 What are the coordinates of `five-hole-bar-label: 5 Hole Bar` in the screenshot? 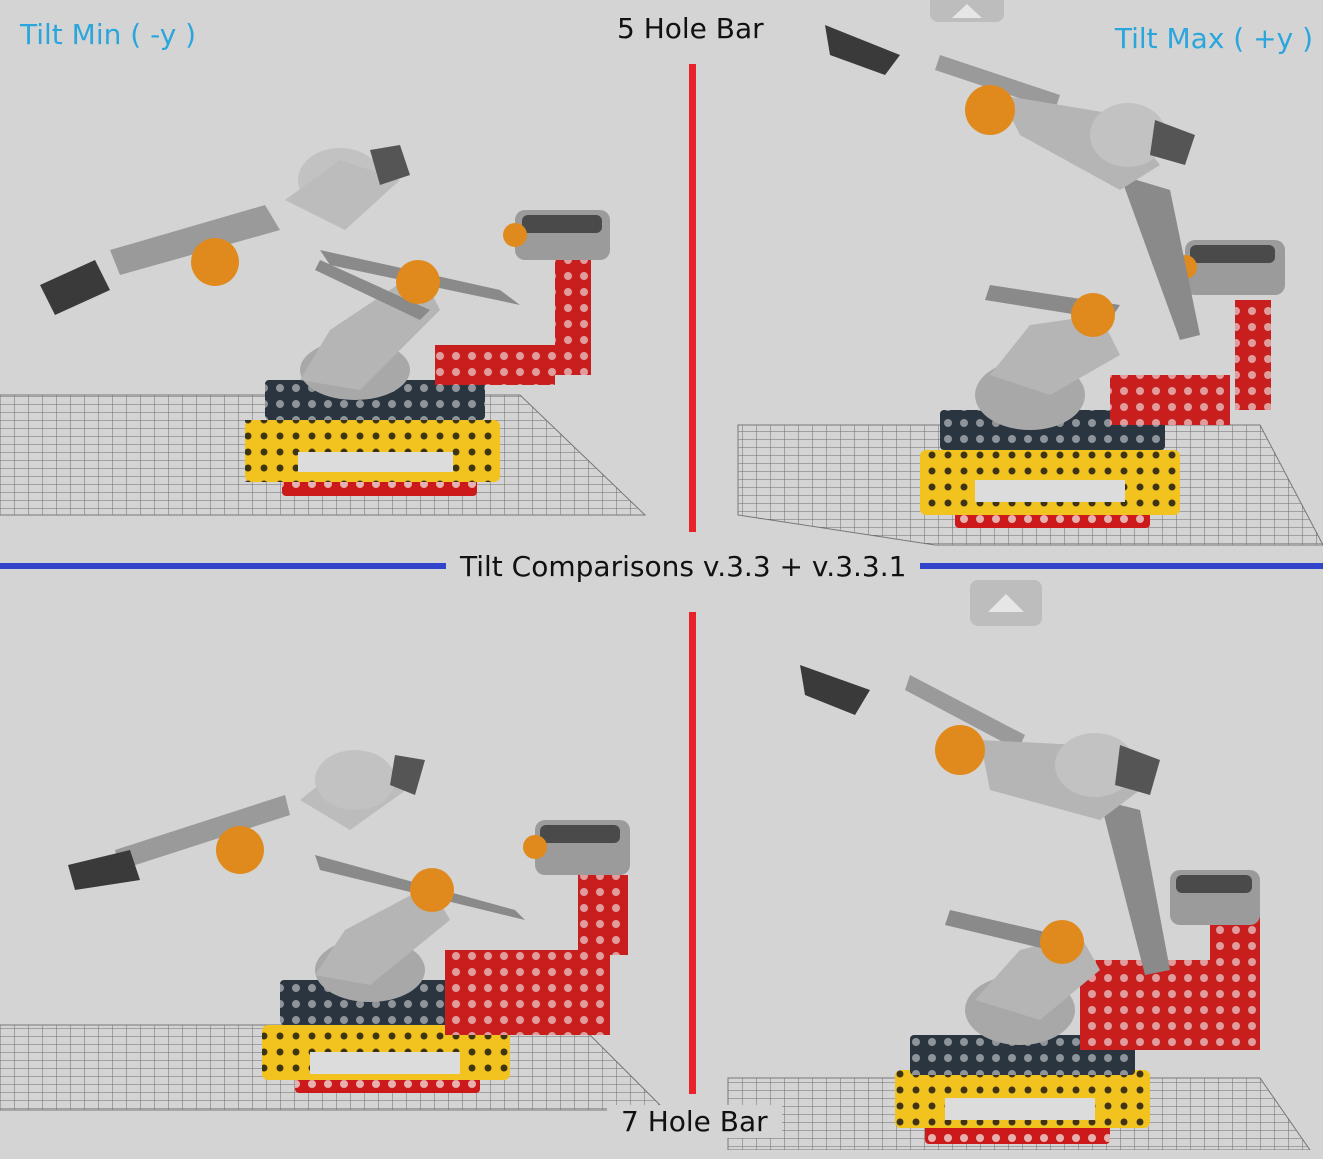 It's located at (690, 28).